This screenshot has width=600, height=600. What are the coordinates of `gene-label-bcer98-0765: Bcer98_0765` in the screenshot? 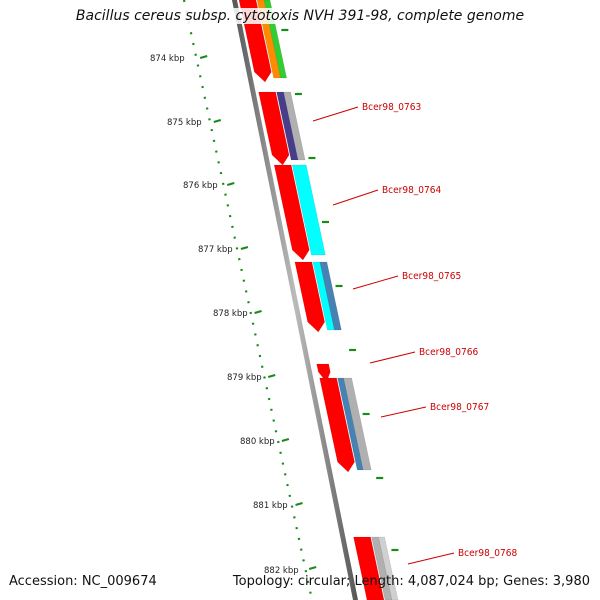 It's located at (431, 276).